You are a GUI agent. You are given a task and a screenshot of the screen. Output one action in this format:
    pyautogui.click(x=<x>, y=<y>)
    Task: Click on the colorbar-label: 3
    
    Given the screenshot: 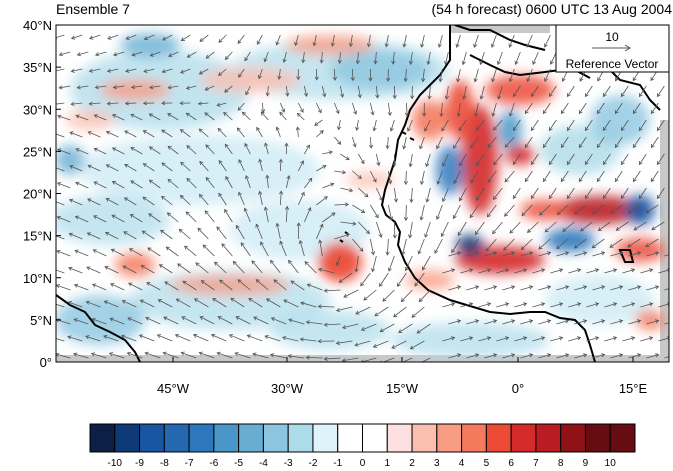 What is the action you would take?
    pyautogui.click(x=437, y=463)
    